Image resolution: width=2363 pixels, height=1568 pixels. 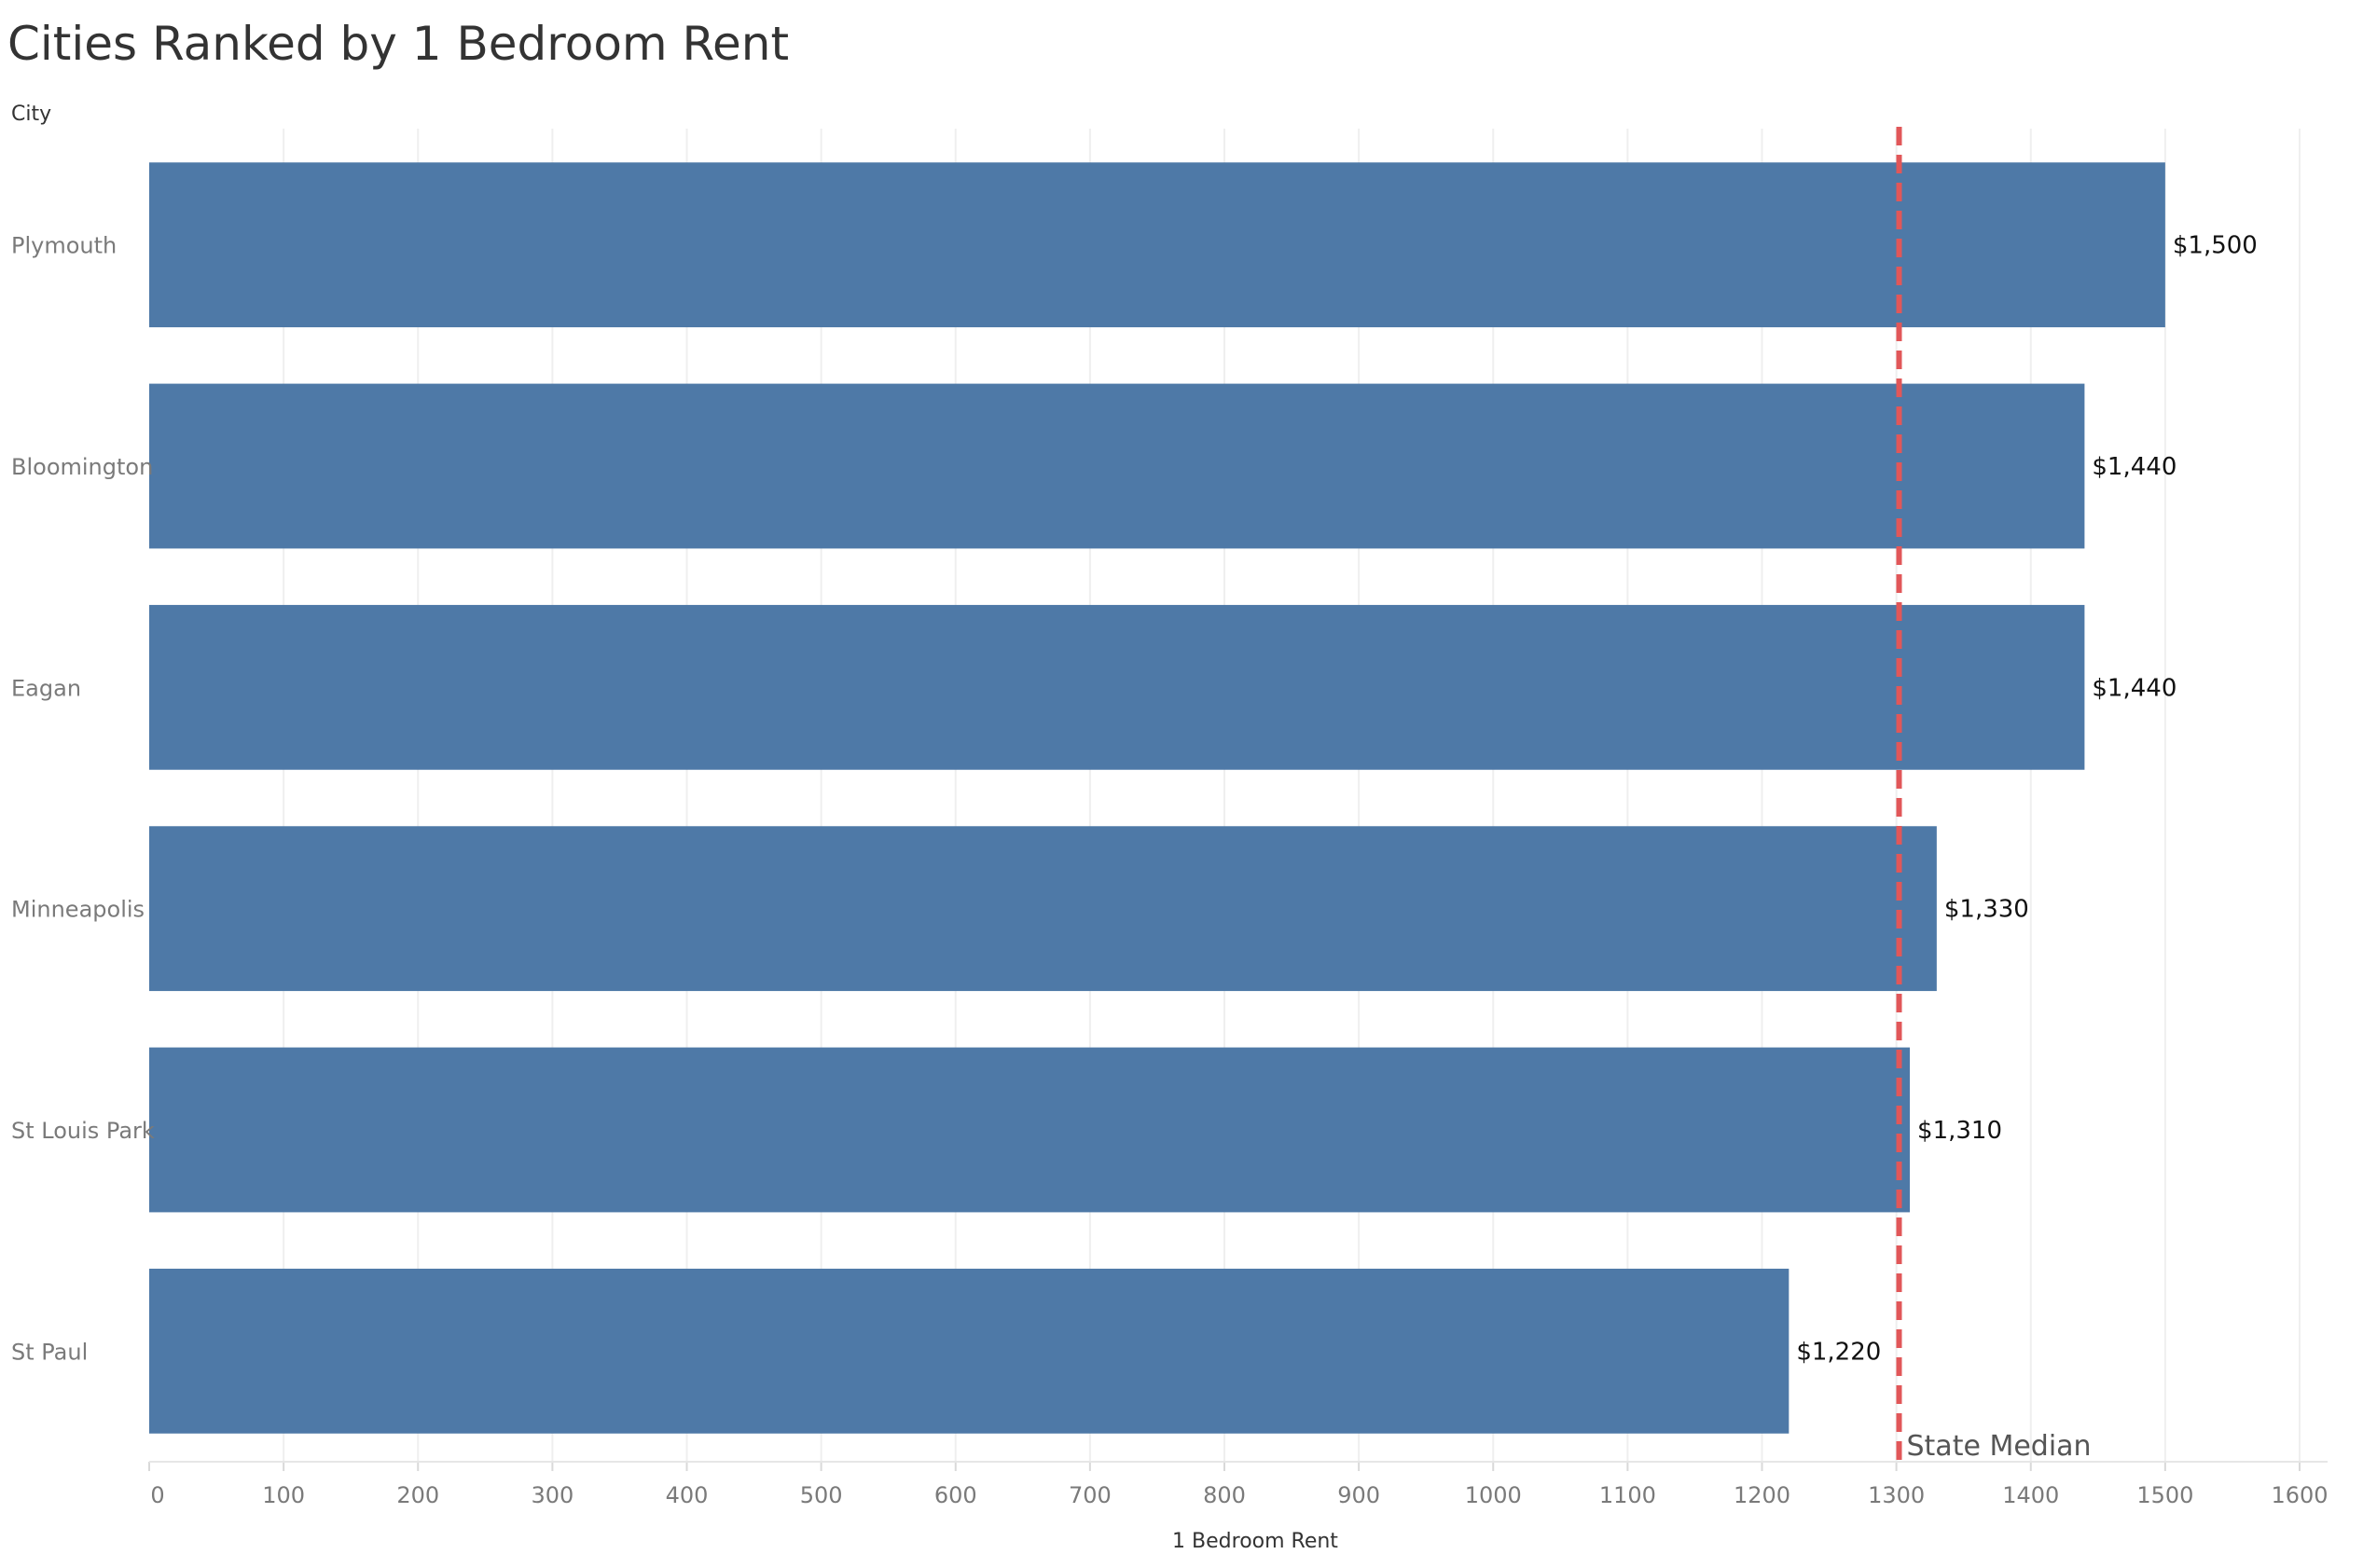 What do you see at coordinates (49, 1352) in the screenshot?
I see `category-label: St Paul` at bounding box center [49, 1352].